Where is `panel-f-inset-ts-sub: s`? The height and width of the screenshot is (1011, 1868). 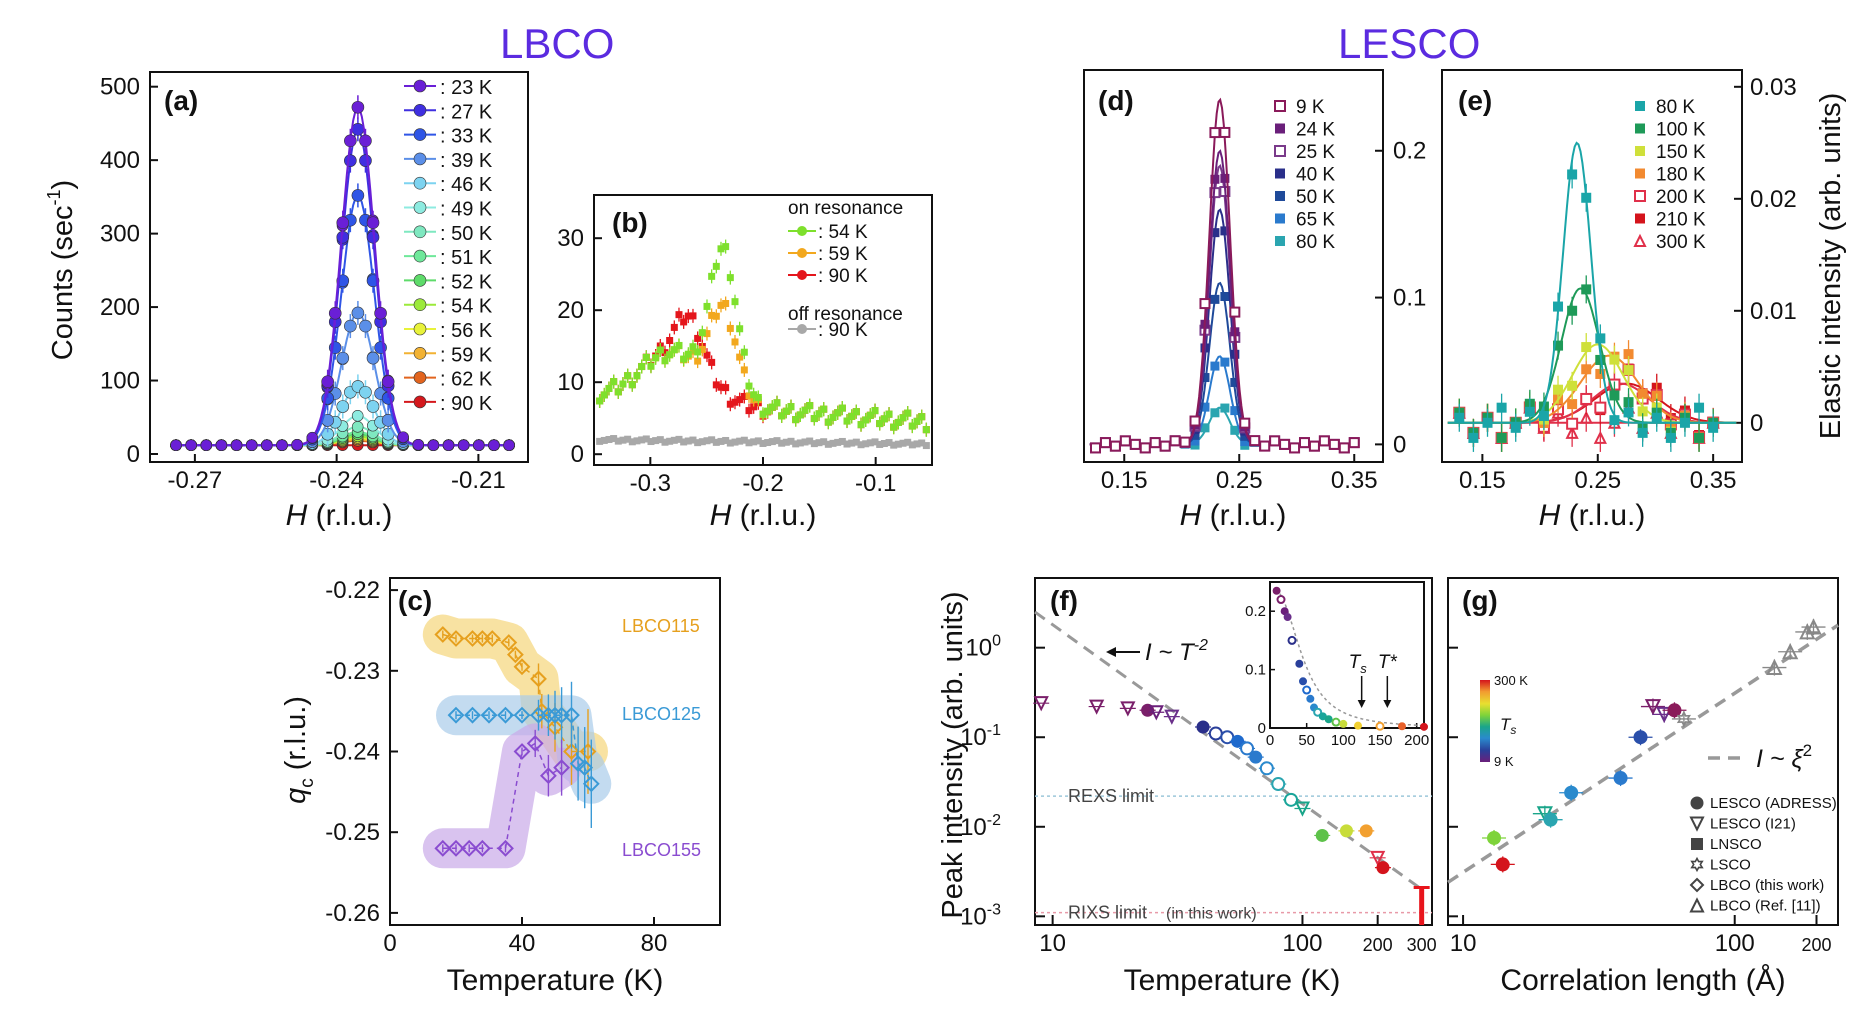
panel-f-inset-ts-sub: s is located at coordinates (1363, 668).